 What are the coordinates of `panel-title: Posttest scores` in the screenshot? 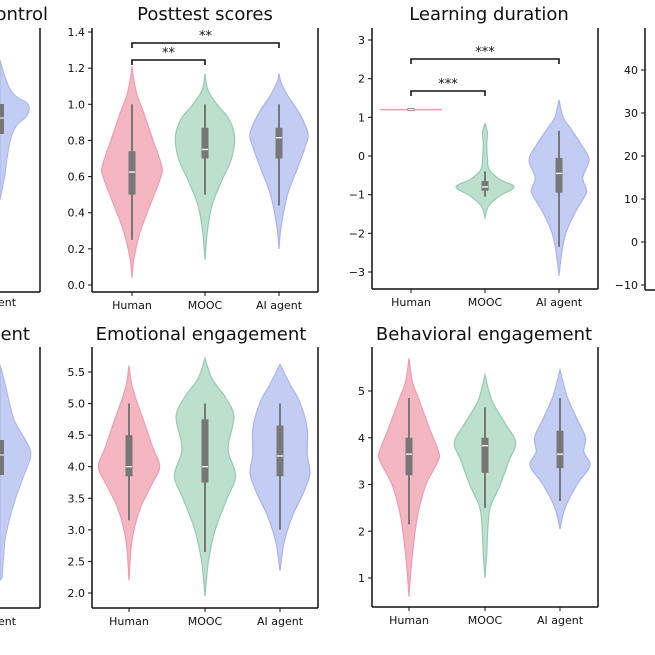 It's located at (205, 14).